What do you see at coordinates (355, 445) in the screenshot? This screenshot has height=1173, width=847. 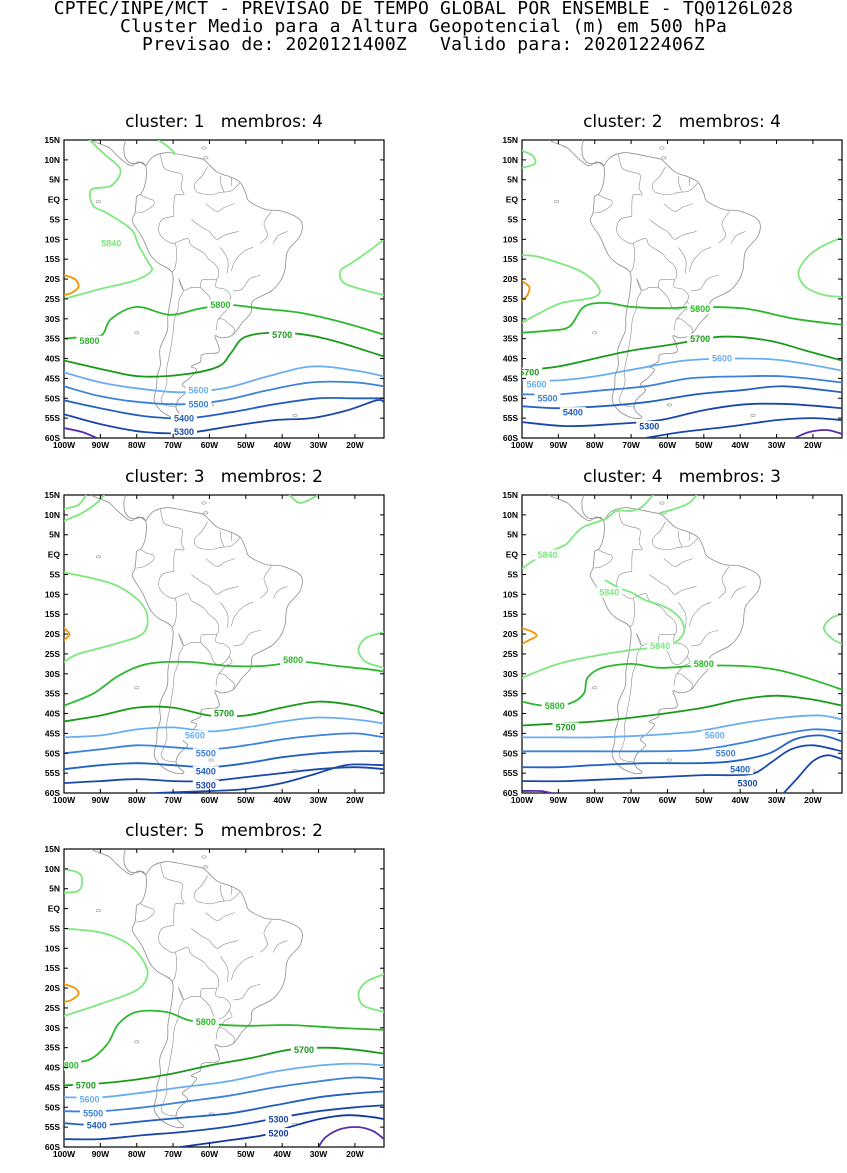 I see `lon-label: 20W` at bounding box center [355, 445].